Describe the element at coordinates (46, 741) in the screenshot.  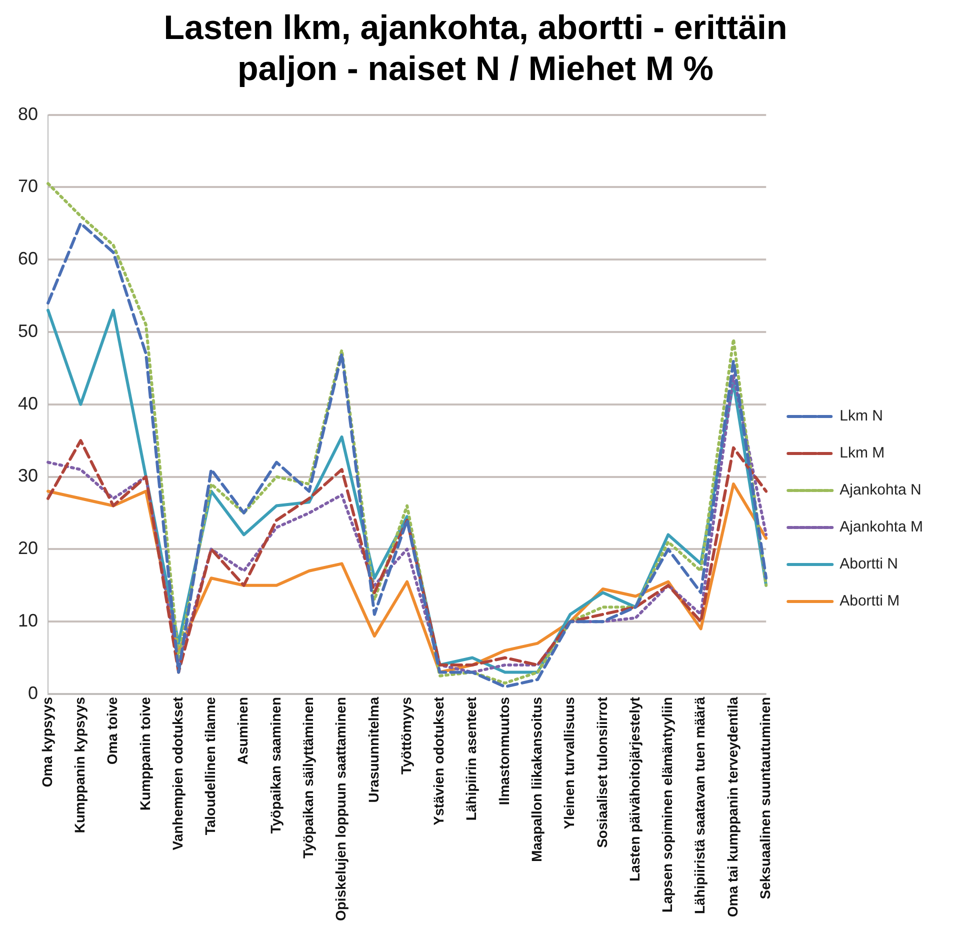
I see `x-tick-label: Oma kypsyys` at that location.